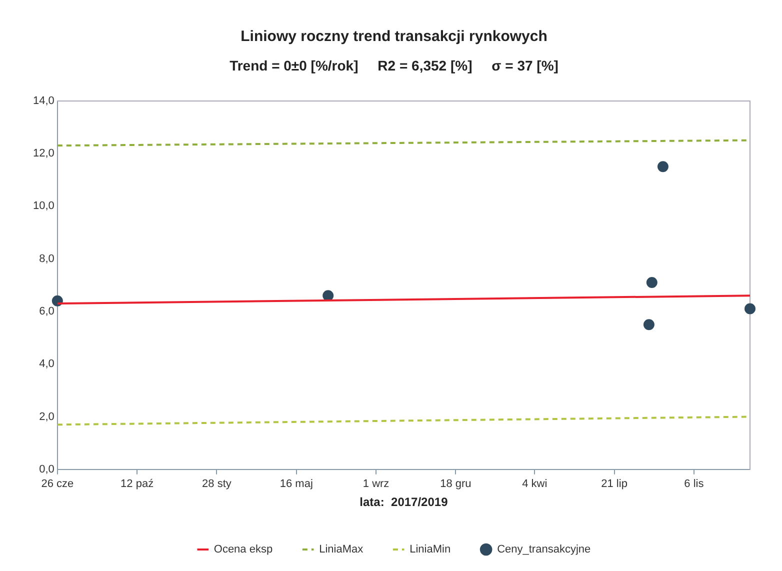 The height and width of the screenshot is (571, 782). Describe the element at coordinates (430, 550) in the screenshot. I see `legend-label: LiniaMin` at that location.